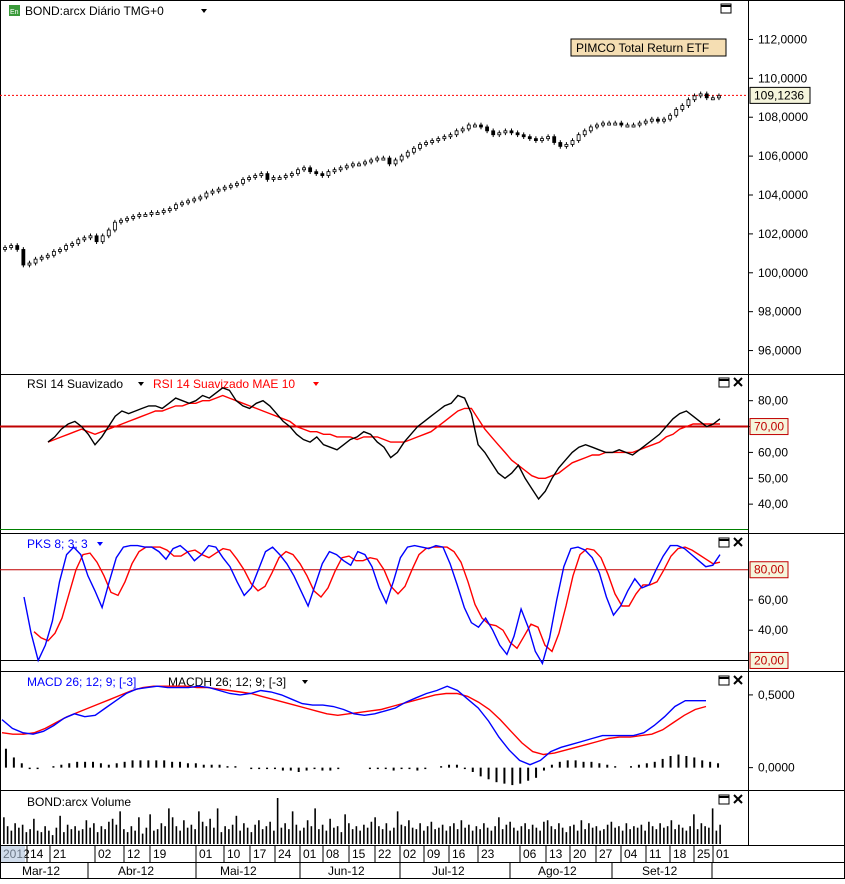  What do you see at coordinates (305, 682) in the screenshot?
I see `macd-chevron-down-icon` at bounding box center [305, 682].